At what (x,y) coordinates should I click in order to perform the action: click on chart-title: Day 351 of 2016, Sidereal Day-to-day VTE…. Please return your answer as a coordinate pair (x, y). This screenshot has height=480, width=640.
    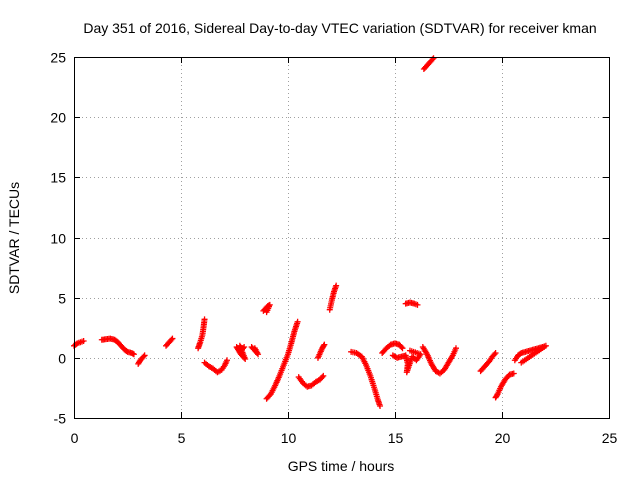
    Looking at the image, I should click on (339, 28).